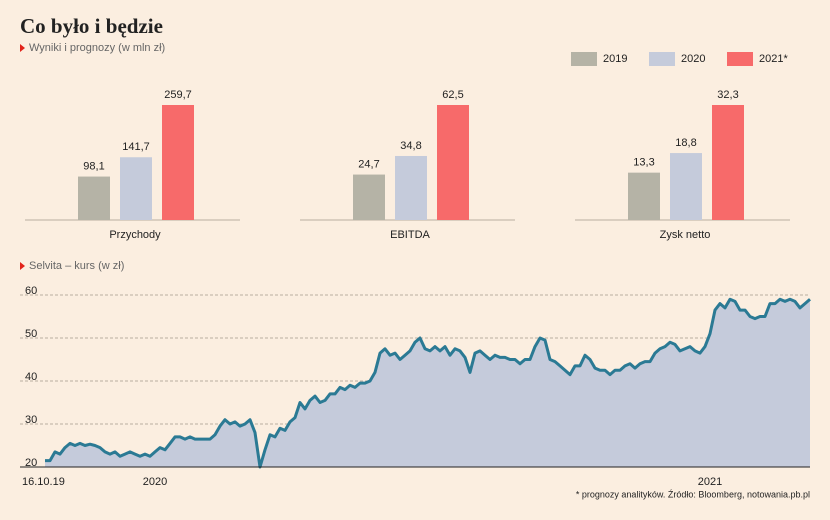 The height and width of the screenshot is (520, 830). I want to click on y-tick-label: 40, so click(31, 377).